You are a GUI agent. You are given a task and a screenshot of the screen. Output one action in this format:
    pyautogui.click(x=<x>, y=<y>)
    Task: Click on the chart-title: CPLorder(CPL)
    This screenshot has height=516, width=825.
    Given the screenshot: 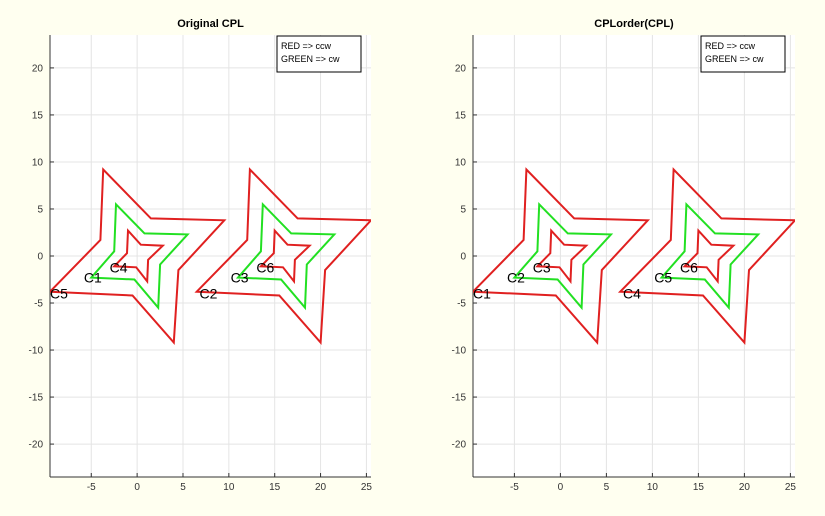 What is the action you would take?
    pyautogui.click(x=634, y=24)
    